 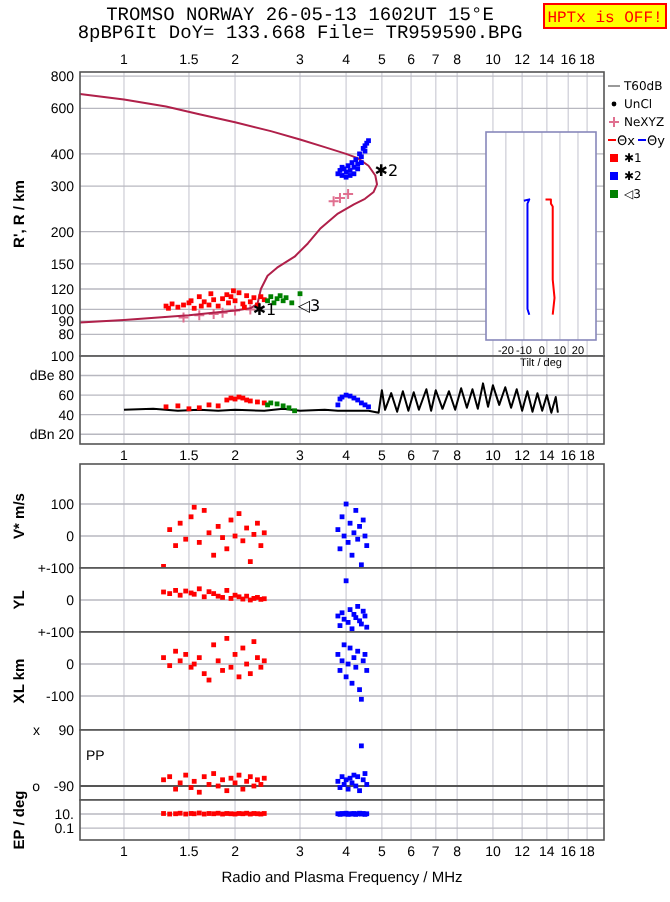 What do you see at coordinates (309, 305) in the screenshot?
I see `annotation: ◁3` at bounding box center [309, 305].